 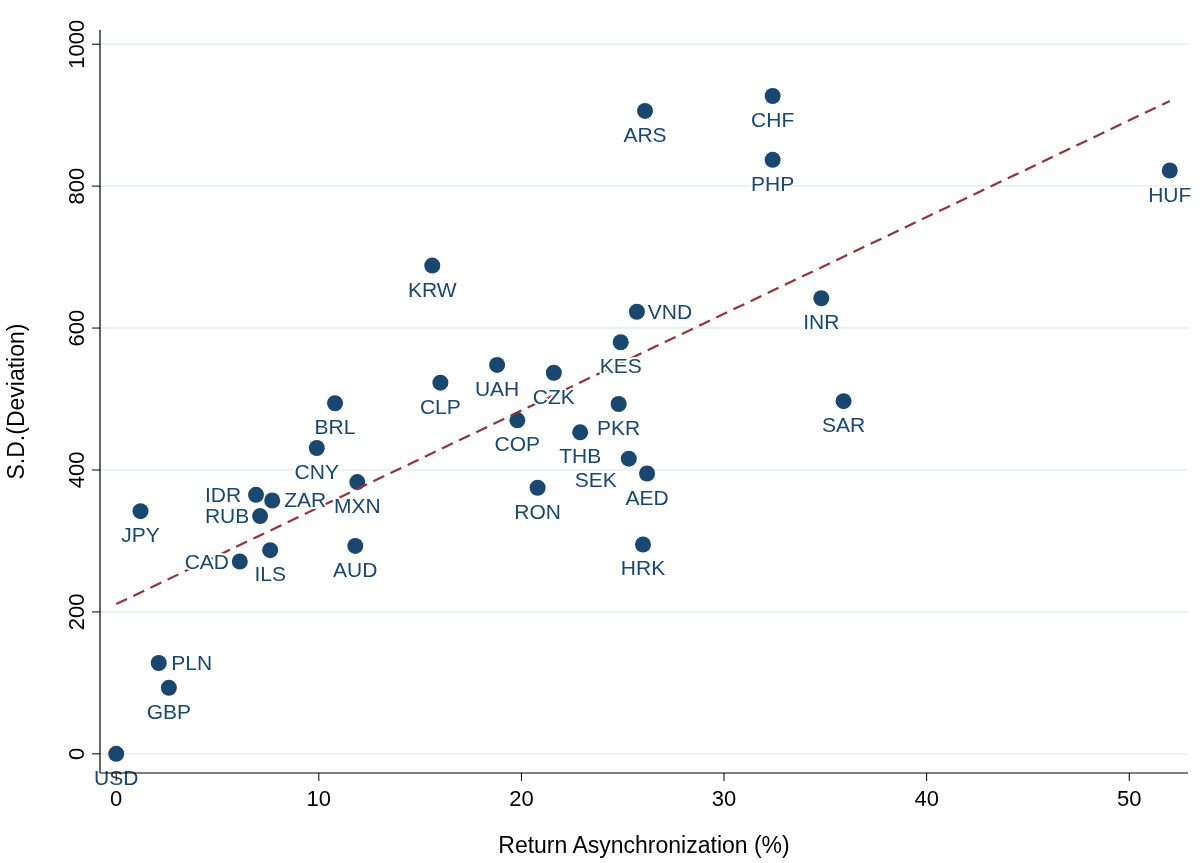 I want to click on y-tick-label: 600, so click(x=76, y=328).